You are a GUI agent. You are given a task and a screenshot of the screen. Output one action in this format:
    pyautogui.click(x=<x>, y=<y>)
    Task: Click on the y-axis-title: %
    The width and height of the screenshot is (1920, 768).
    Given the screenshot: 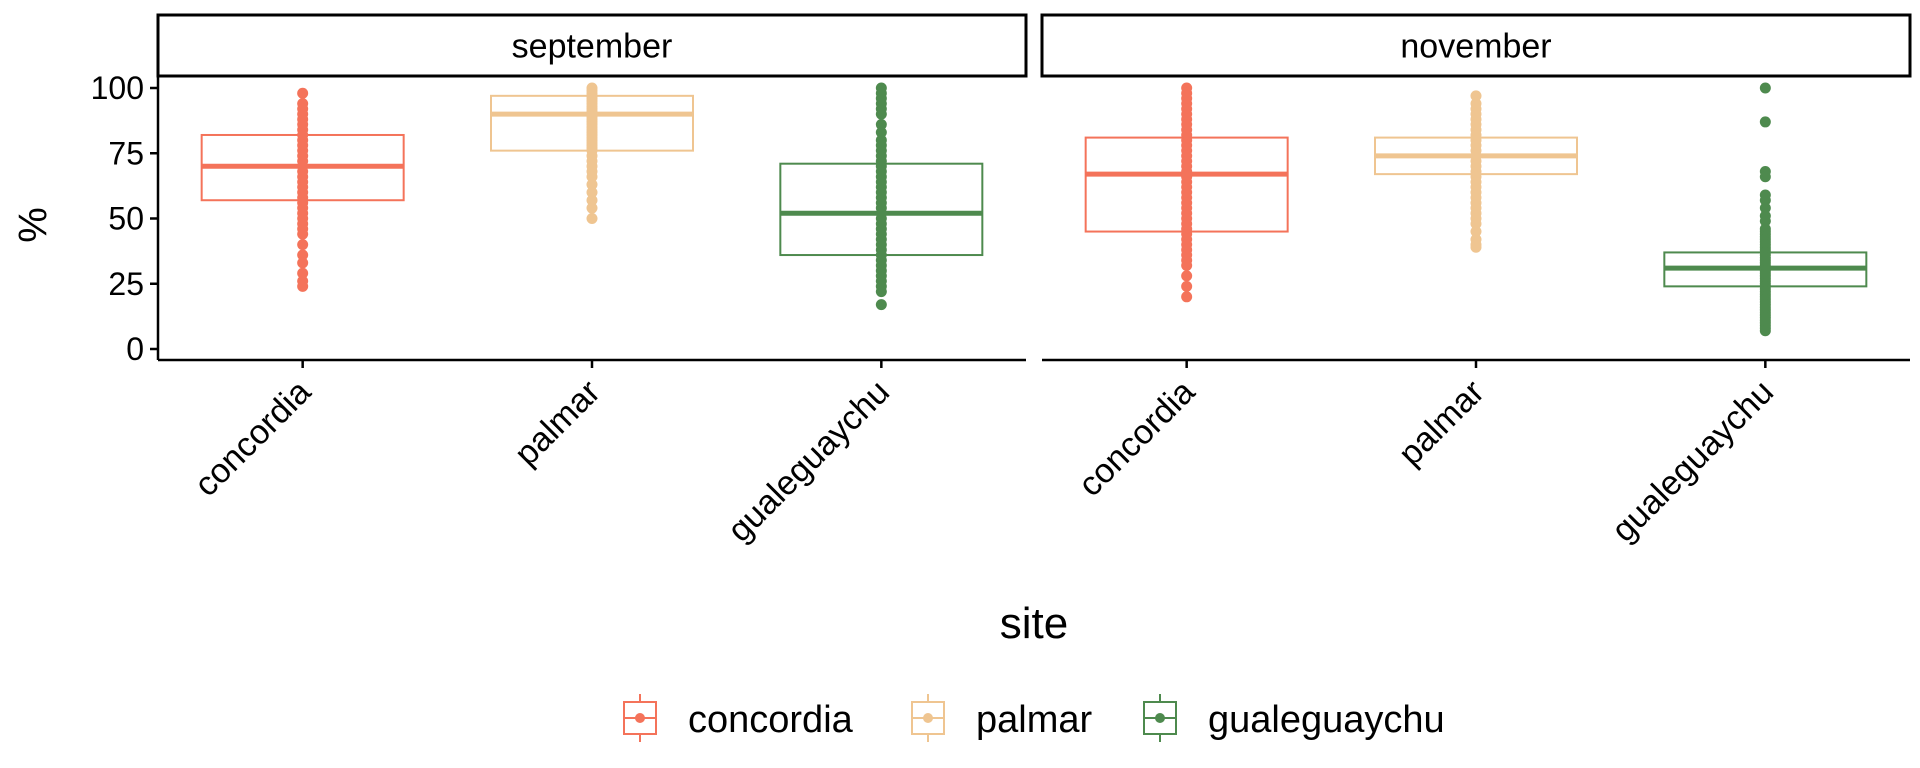 What is the action you would take?
    pyautogui.click(x=34, y=225)
    